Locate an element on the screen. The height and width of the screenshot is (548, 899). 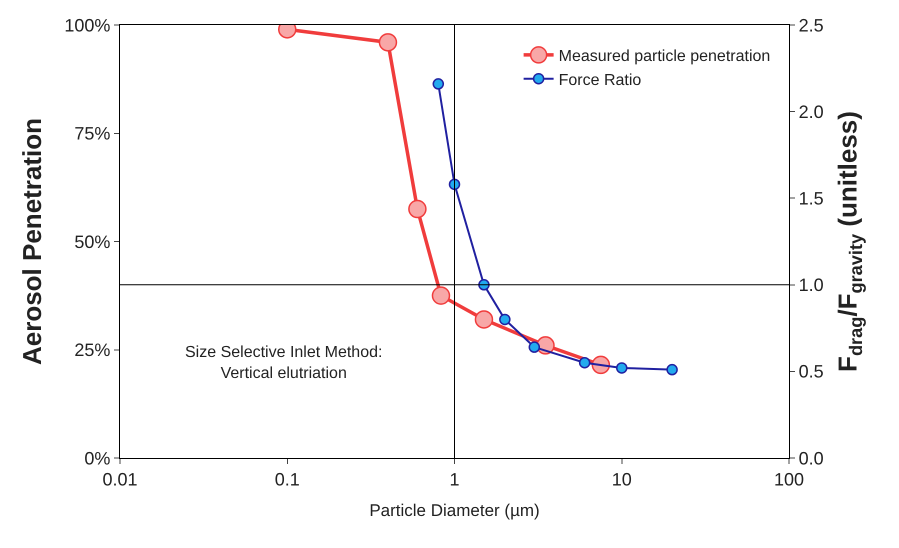
x-tick-label: 0.01 is located at coordinates (120, 480).